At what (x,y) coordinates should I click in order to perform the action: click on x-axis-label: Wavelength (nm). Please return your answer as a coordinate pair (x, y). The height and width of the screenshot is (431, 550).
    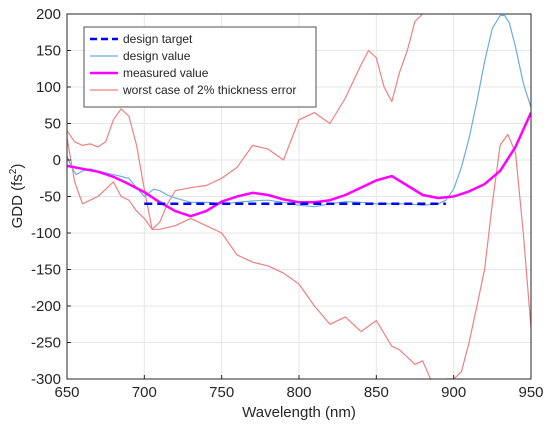
    Looking at the image, I should click on (299, 412).